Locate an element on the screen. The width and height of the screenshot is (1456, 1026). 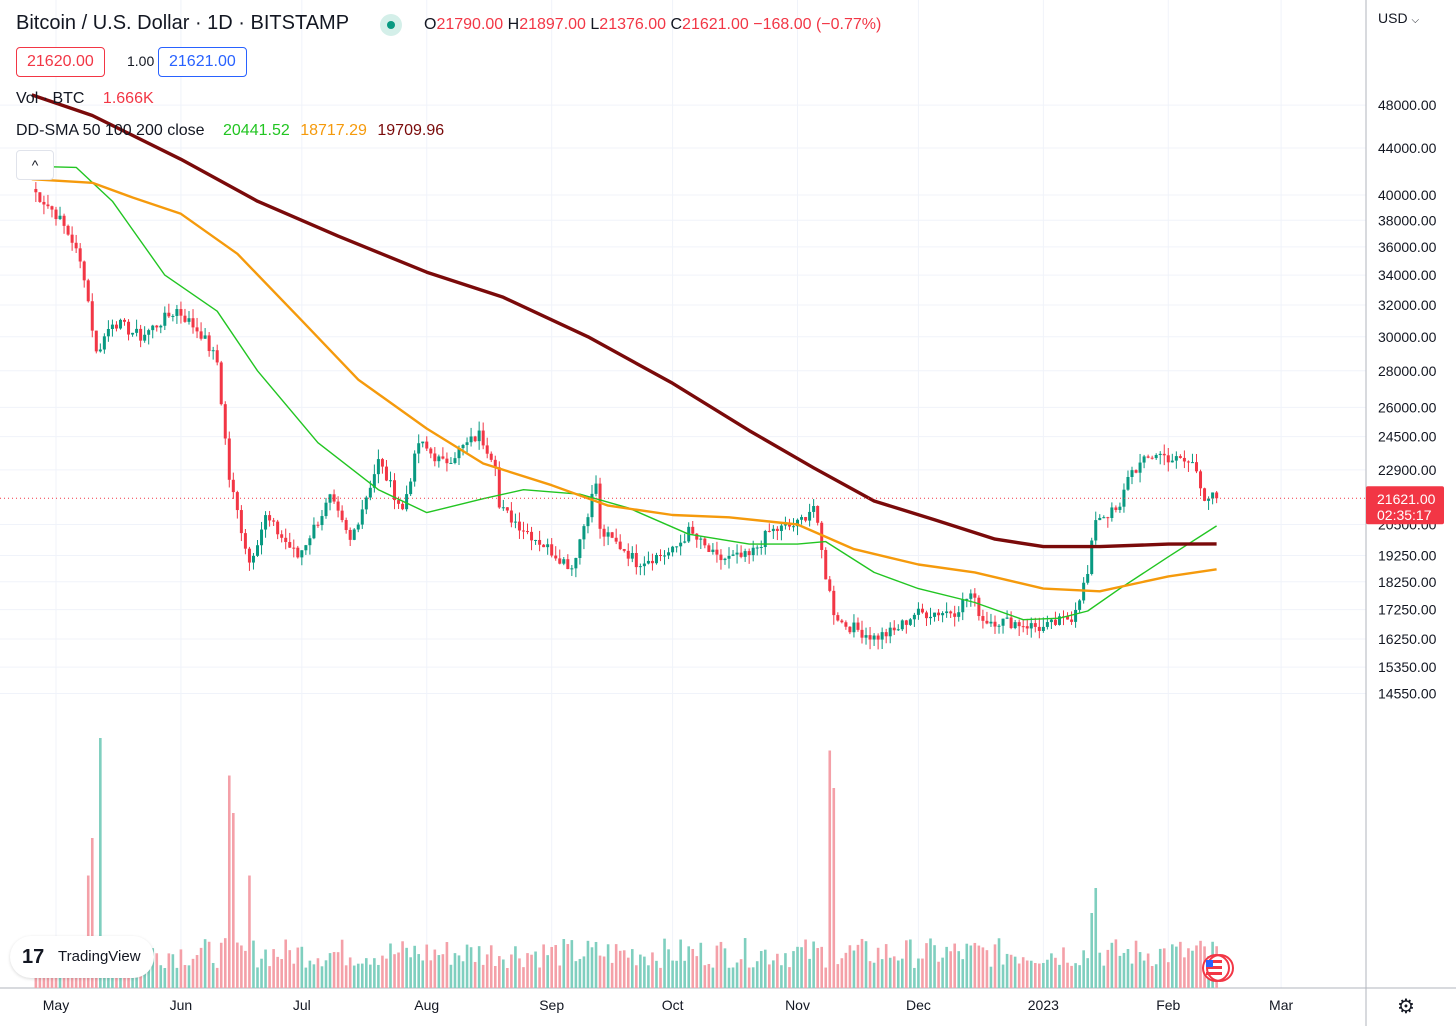
x-tick-label: Dec is located at coordinates (918, 1005).